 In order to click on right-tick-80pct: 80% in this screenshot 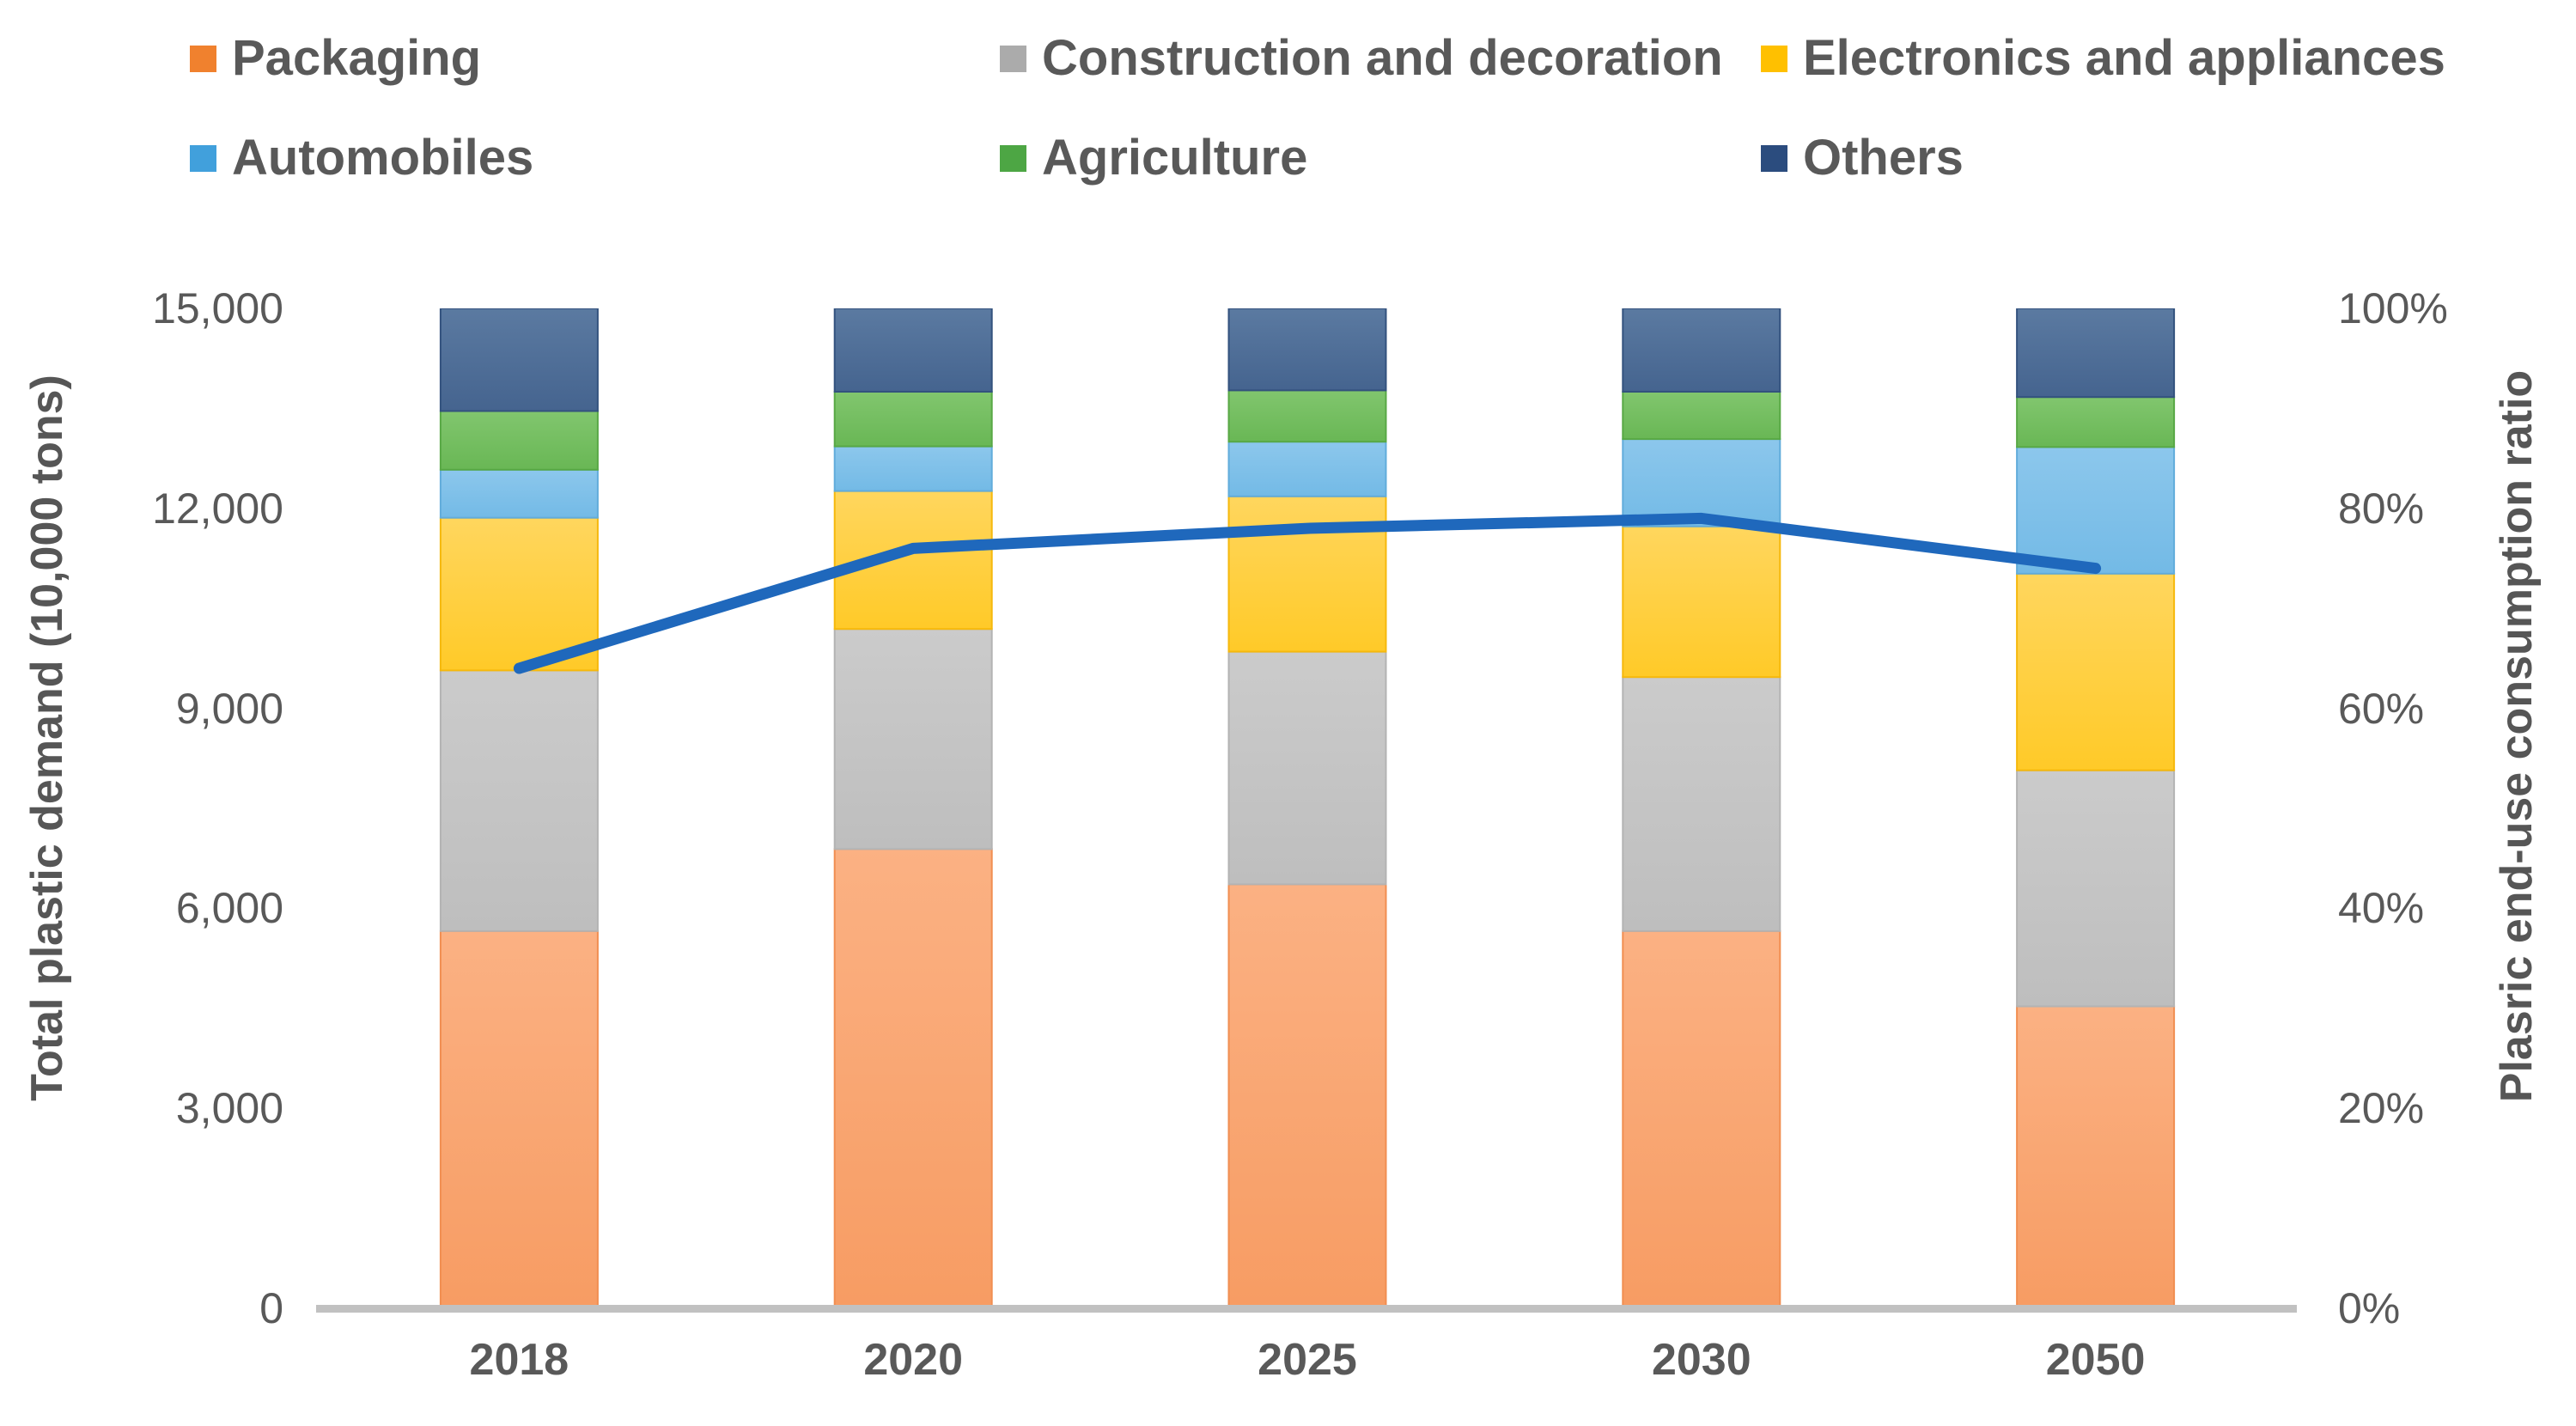, I will do `click(2381, 508)`.